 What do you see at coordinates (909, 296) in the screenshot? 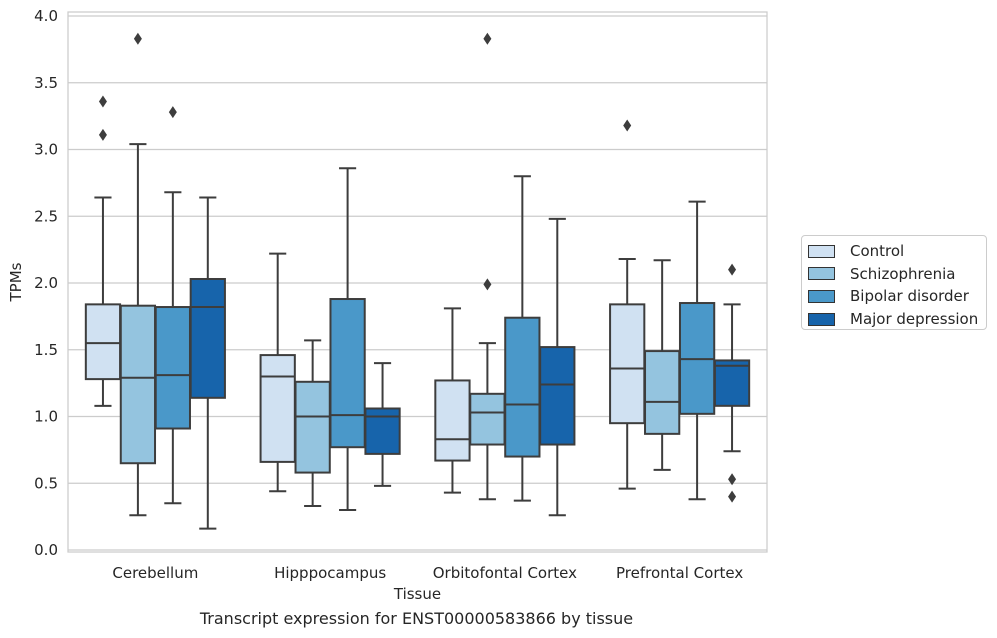
I see `legend-label: Bipolar disorder` at bounding box center [909, 296].